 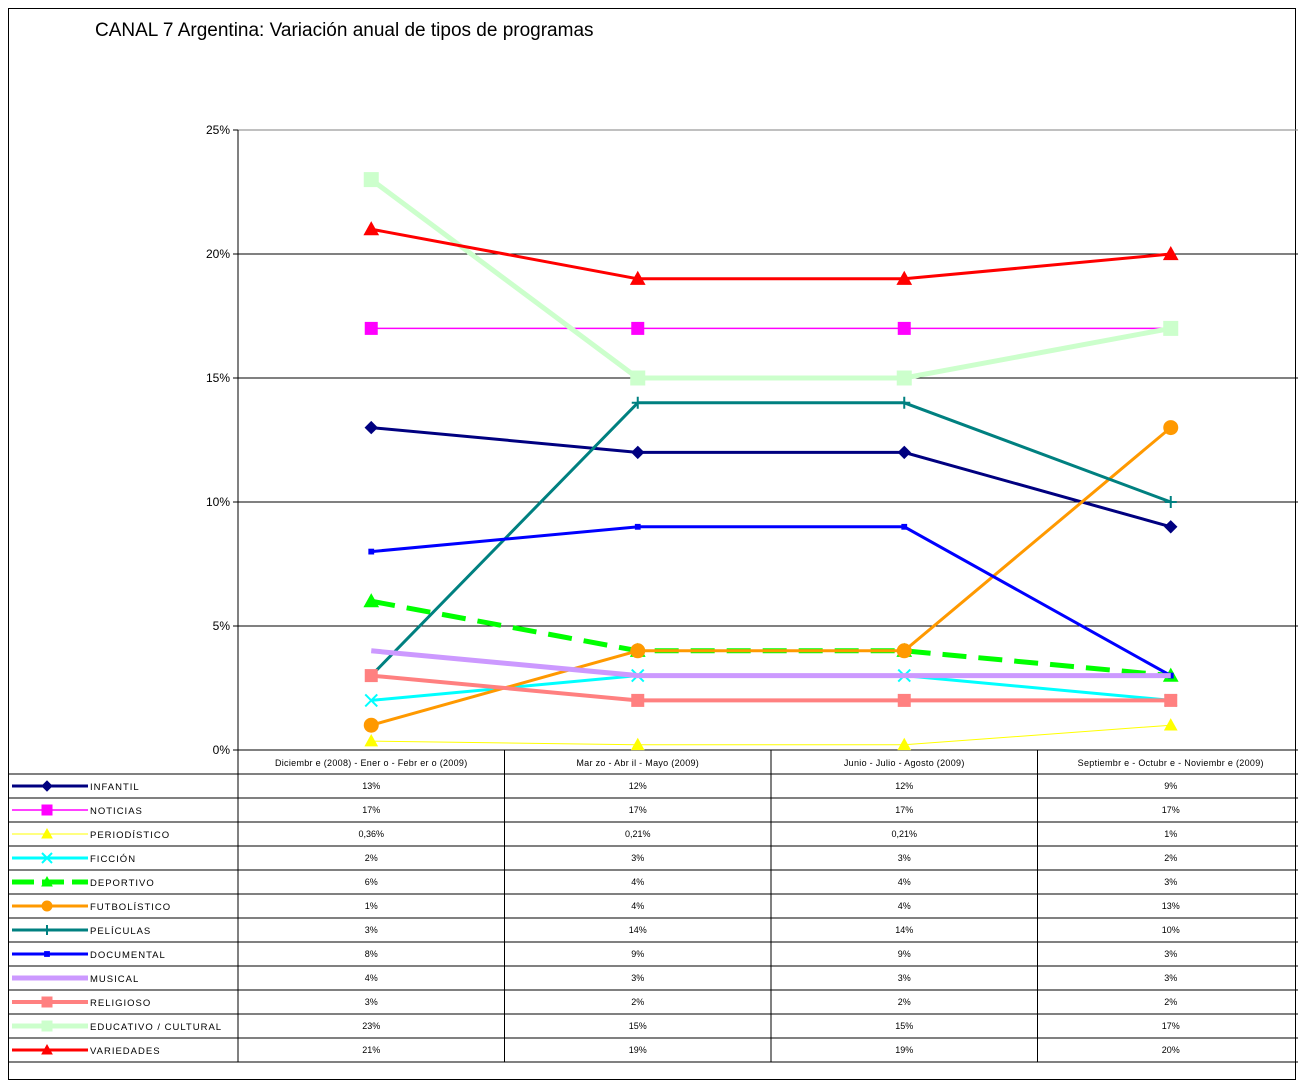 What do you see at coordinates (638, 834) in the screenshot?
I see `table-cell-value: 0,21%` at bounding box center [638, 834].